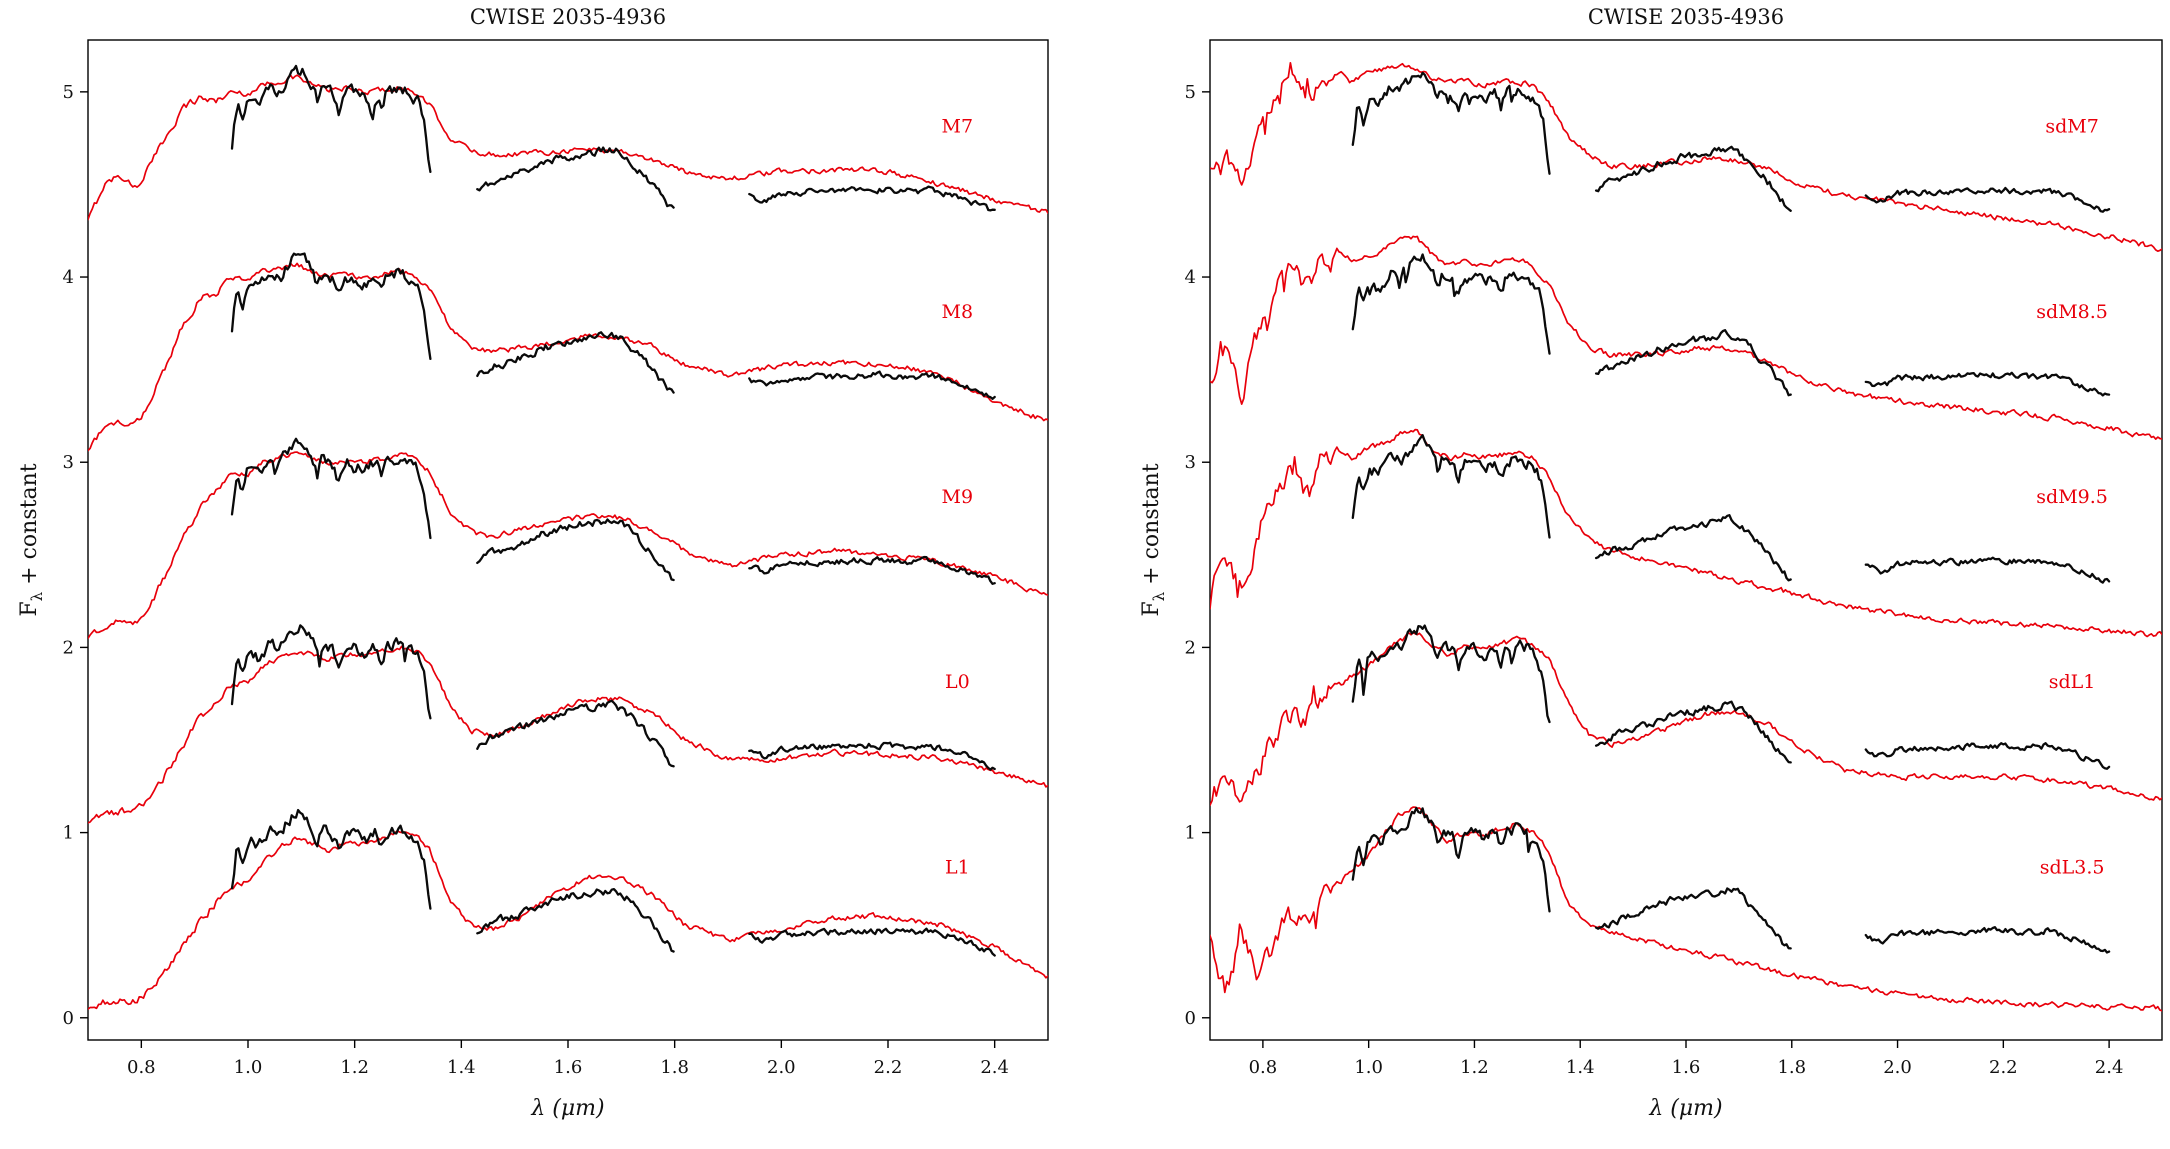 The height and width of the screenshot is (1149, 2170). I want to click on spectral-type-label: L1, so click(957, 867).